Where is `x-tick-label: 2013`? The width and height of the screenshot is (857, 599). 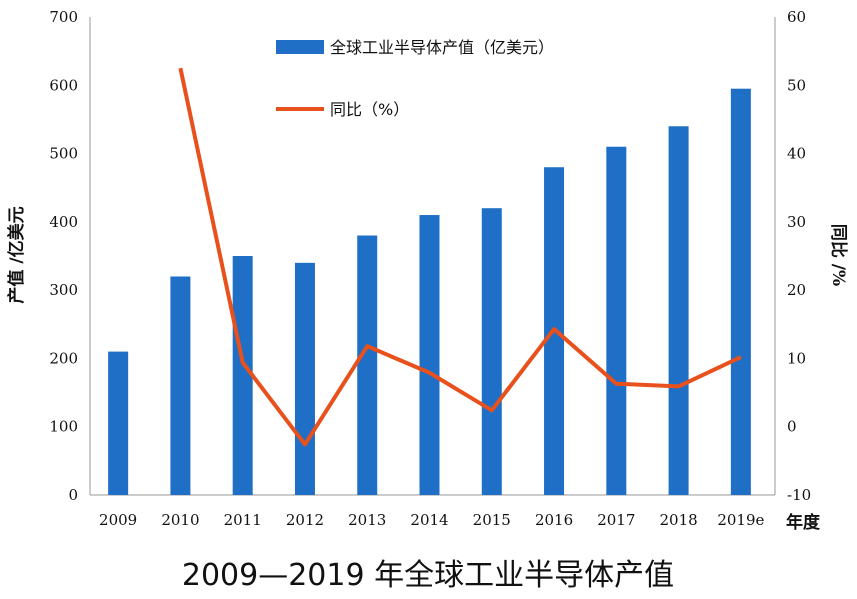
x-tick-label: 2013 is located at coordinates (367, 520).